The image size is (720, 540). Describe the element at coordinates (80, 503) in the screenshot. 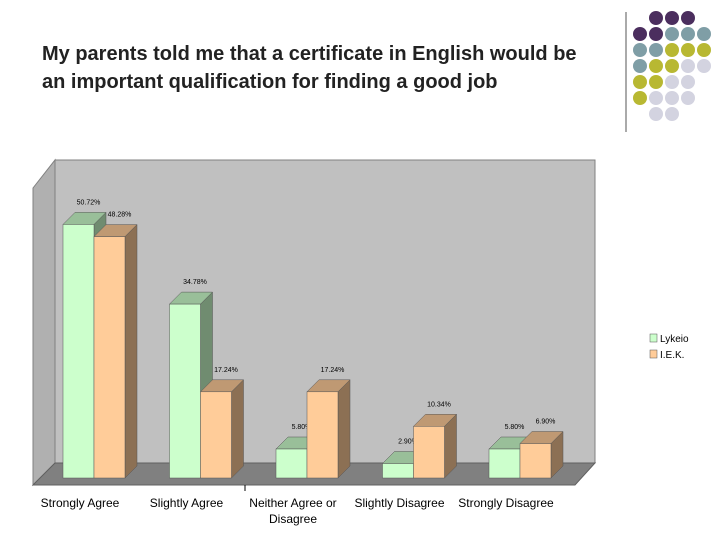

I see `x-tick-label: Strongly Agree` at that location.